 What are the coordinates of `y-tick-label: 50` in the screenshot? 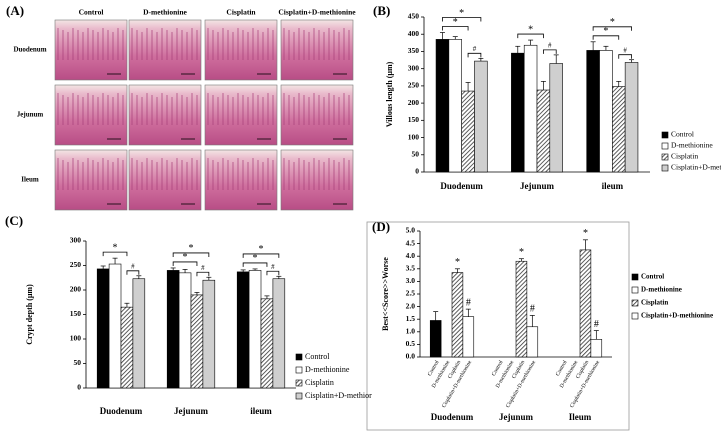 It's located at (78, 362).